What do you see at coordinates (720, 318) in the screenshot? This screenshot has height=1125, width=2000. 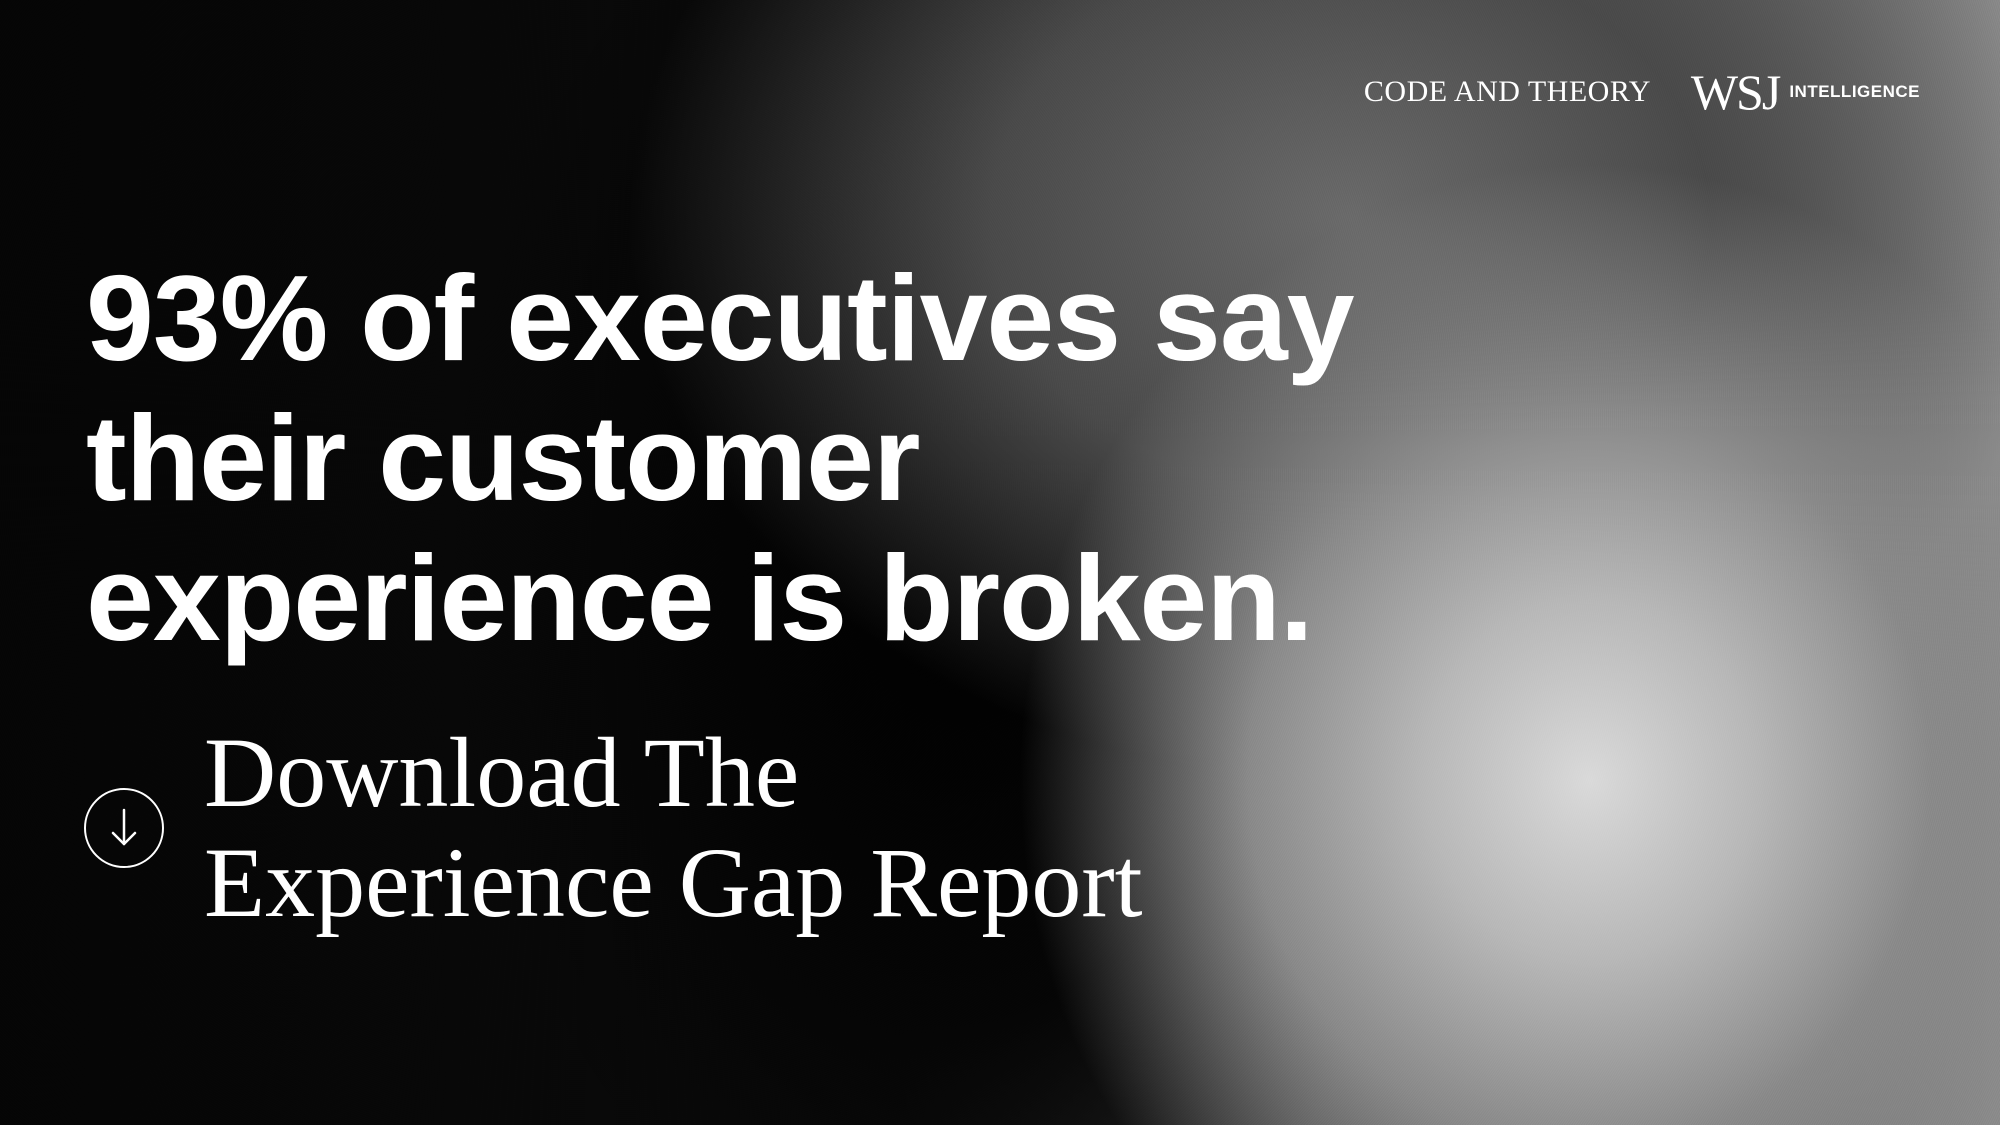 I see `headline-line-1: 93% of executives say` at bounding box center [720, 318].